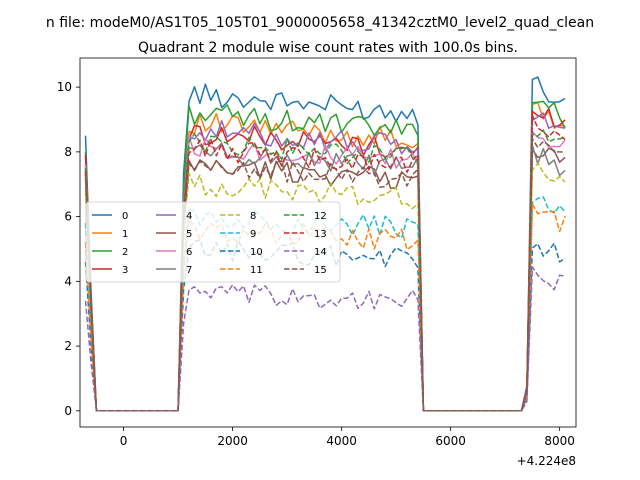 The width and height of the screenshot is (640, 480). Describe the element at coordinates (124, 441) in the screenshot. I see `x-tick-label: 0` at that location.